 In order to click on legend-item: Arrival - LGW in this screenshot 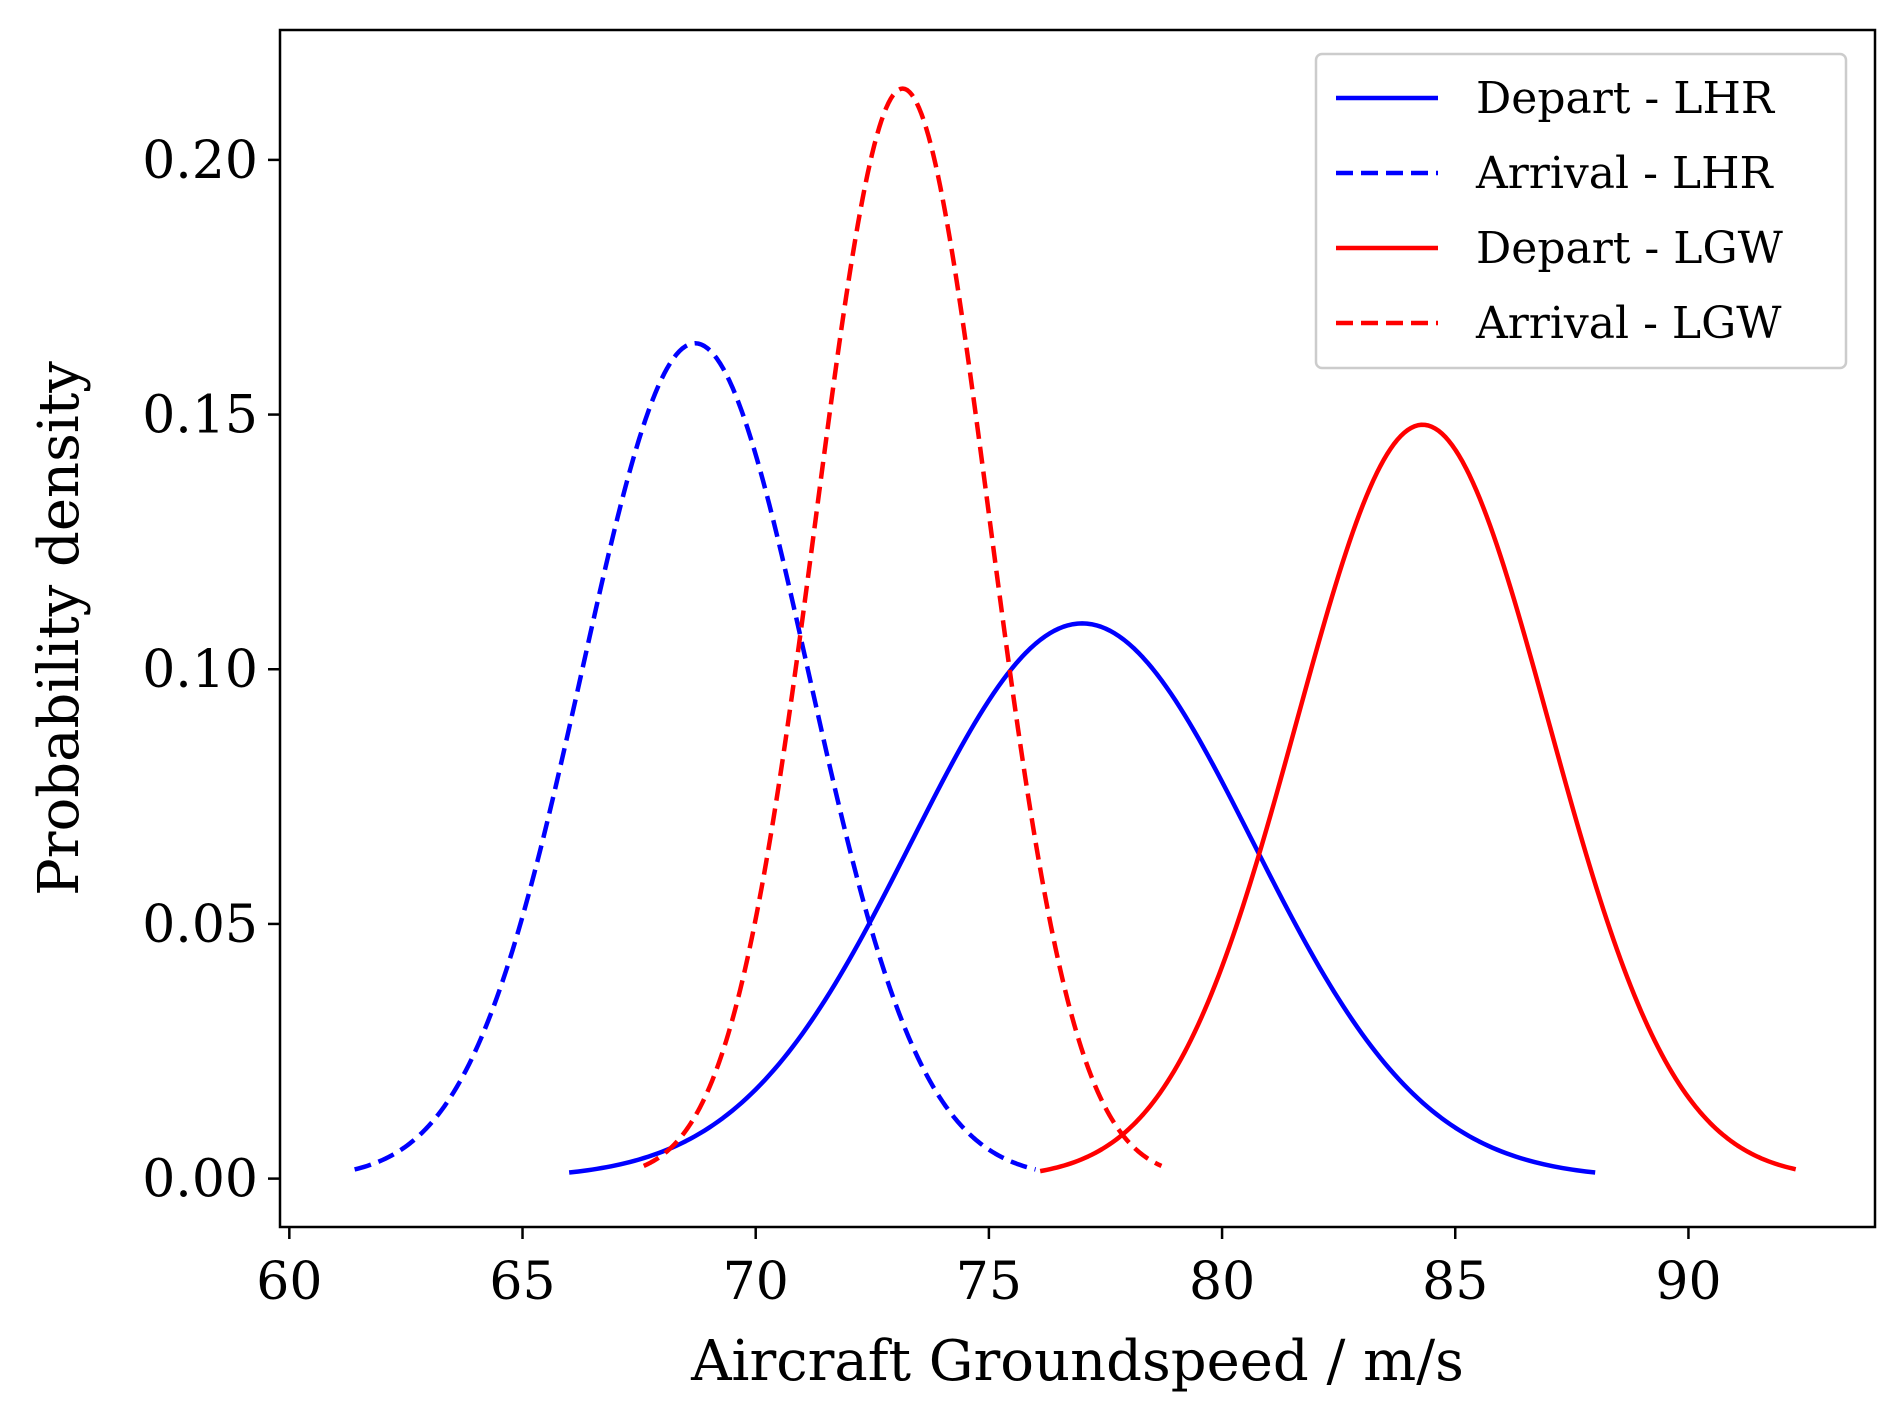, I will do `click(1559, 323)`.